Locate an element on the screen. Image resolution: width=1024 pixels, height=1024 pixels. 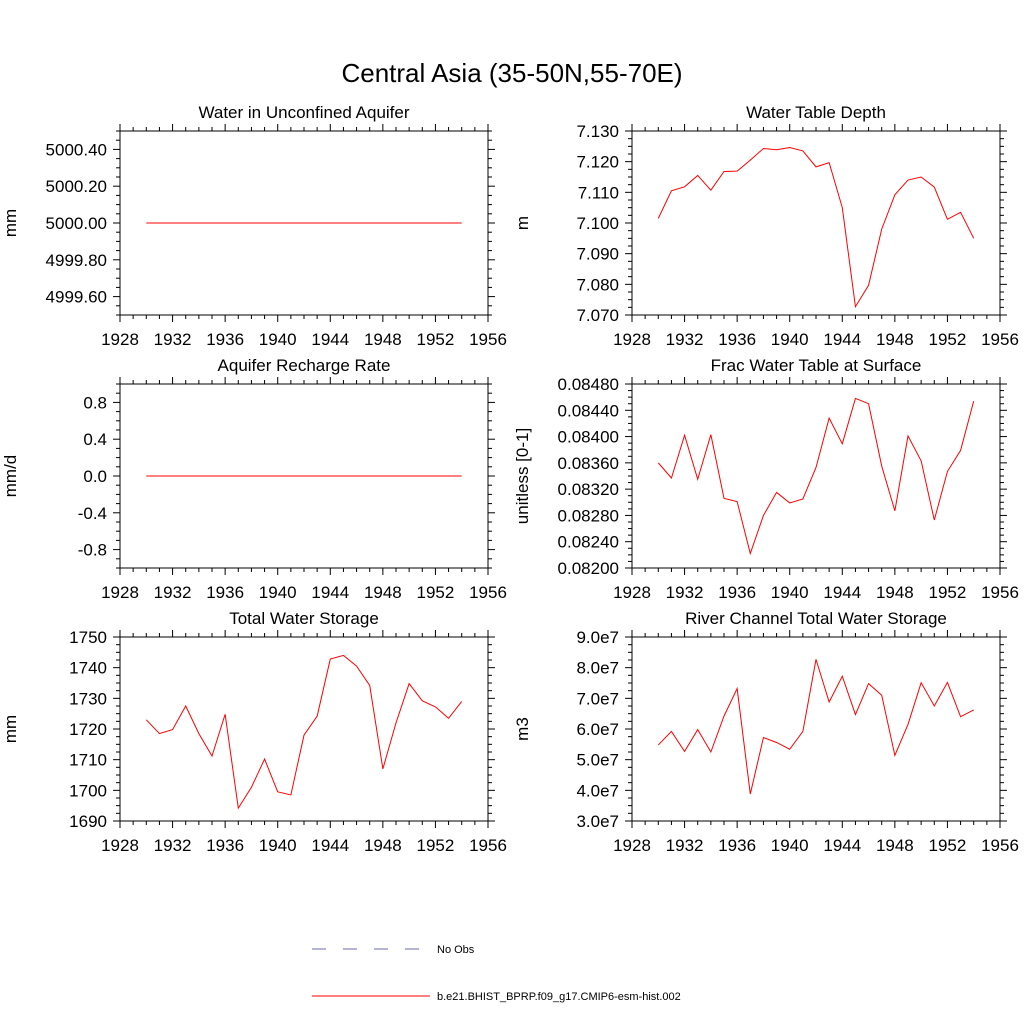
panel-title: Water in Unconfined Aquifer is located at coordinates (303, 112).